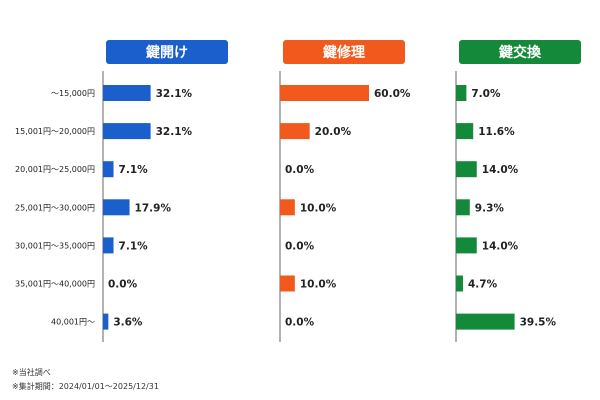 The width and height of the screenshot is (600, 400). What do you see at coordinates (31, 372) in the screenshot?
I see `source-note: ※当社調べ` at bounding box center [31, 372].